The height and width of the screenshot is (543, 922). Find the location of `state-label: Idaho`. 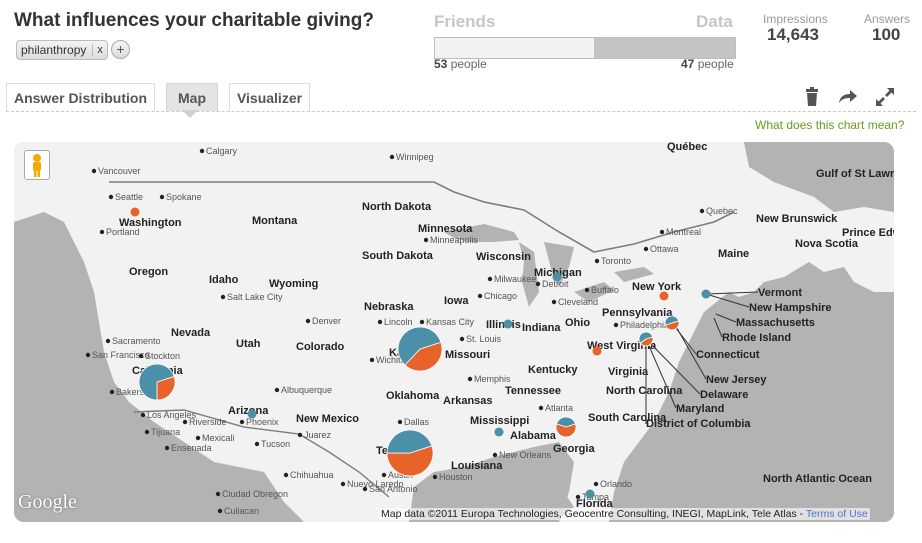

state-label: Idaho is located at coordinates (224, 280).